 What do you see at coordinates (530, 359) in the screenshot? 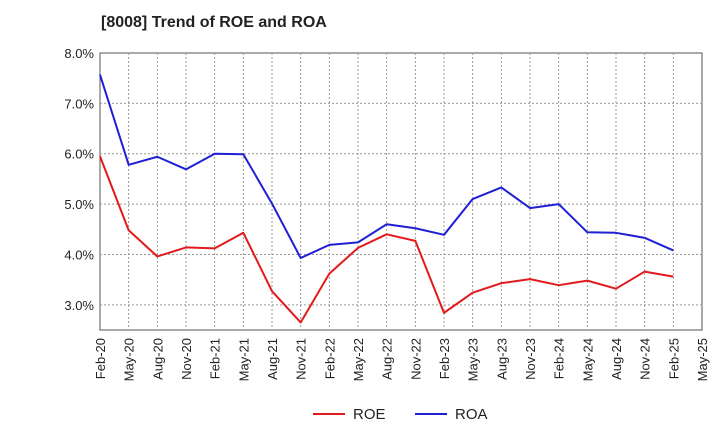
I see `x-tick-label: Nov-23` at bounding box center [530, 359].